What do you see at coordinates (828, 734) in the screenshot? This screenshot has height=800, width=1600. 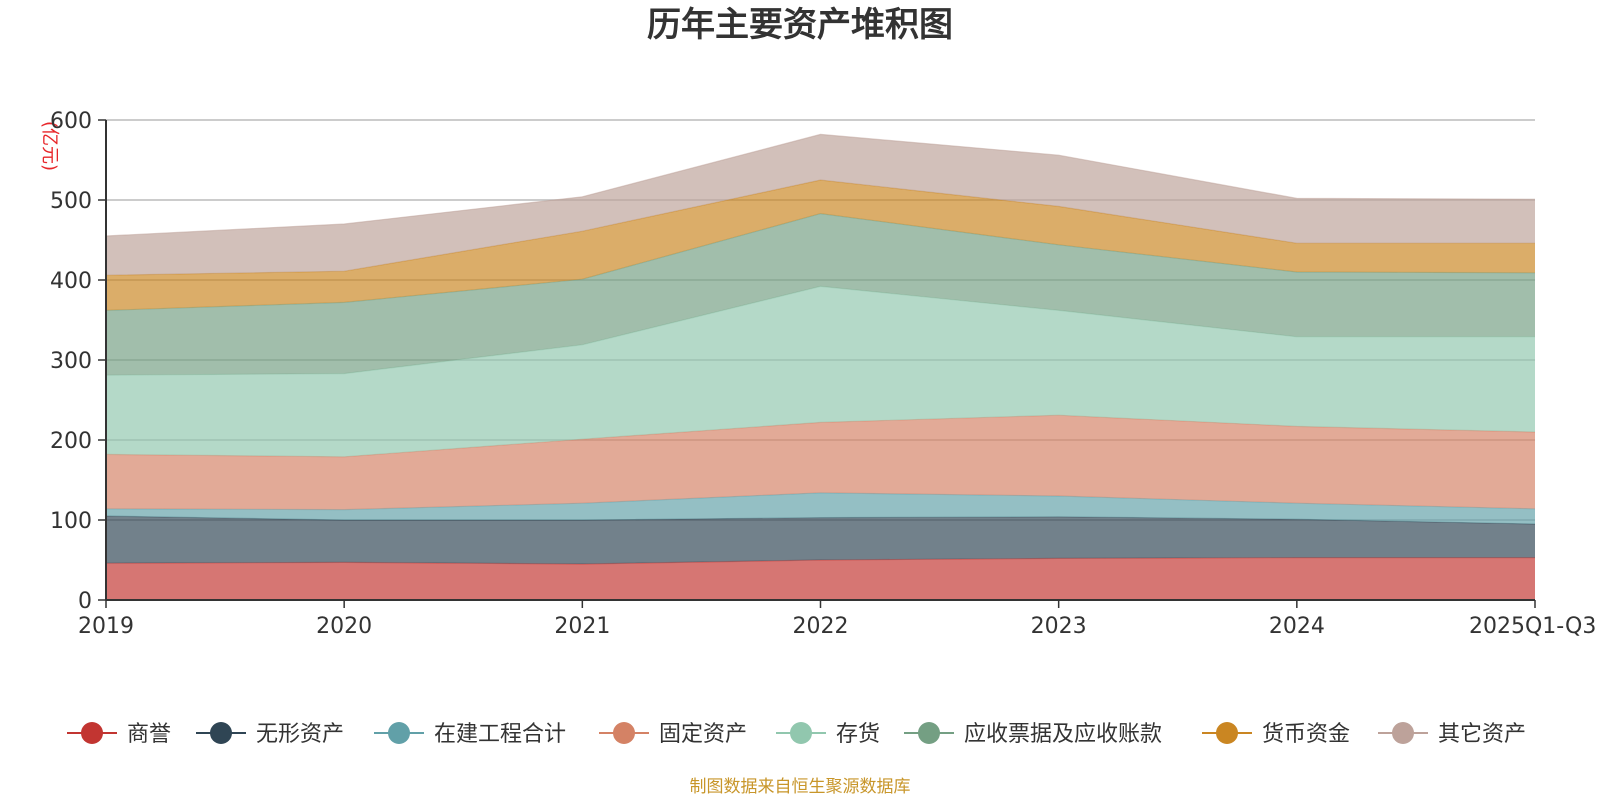 I see `legend-item-4: 存货` at bounding box center [828, 734].